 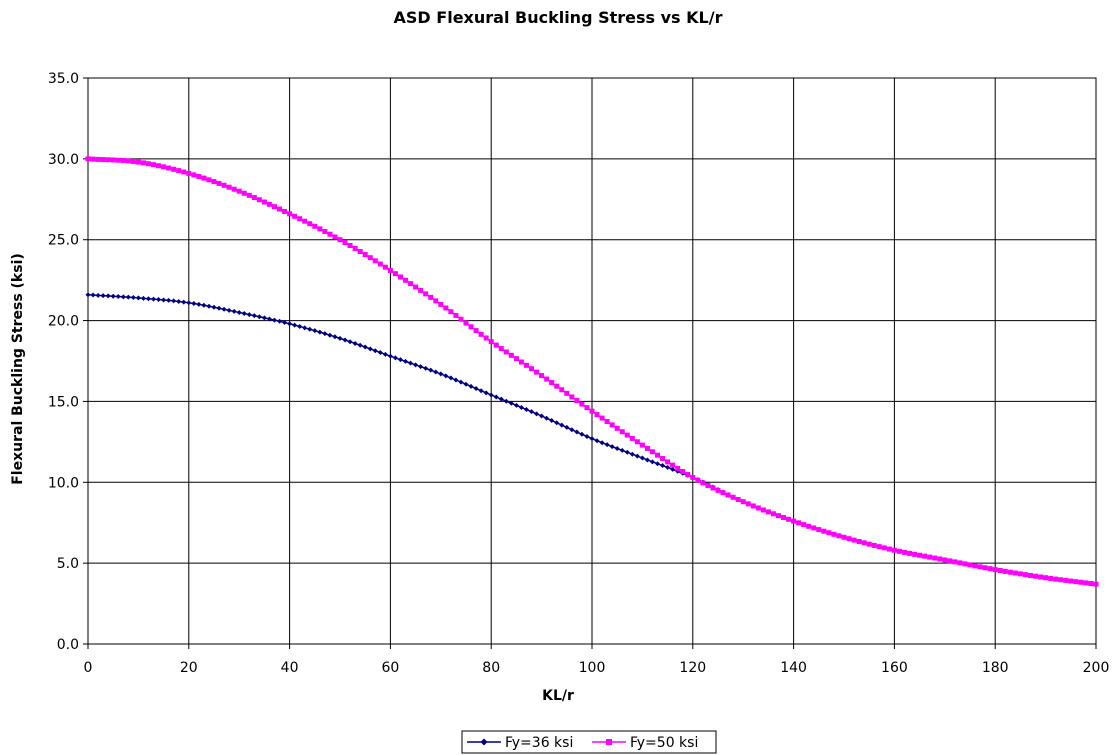 I want to click on y-tick-label: 0.0, so click(x=68, y=645).